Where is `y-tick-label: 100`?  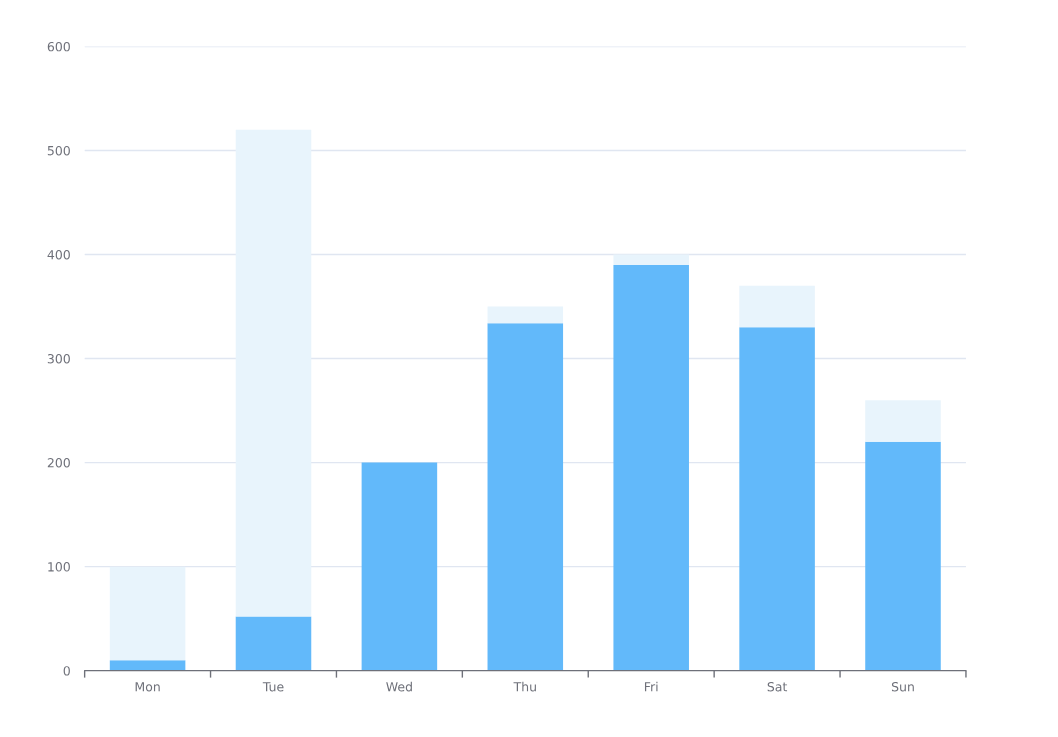 y-tick-label: 100 is located at coordinates (59, 567).